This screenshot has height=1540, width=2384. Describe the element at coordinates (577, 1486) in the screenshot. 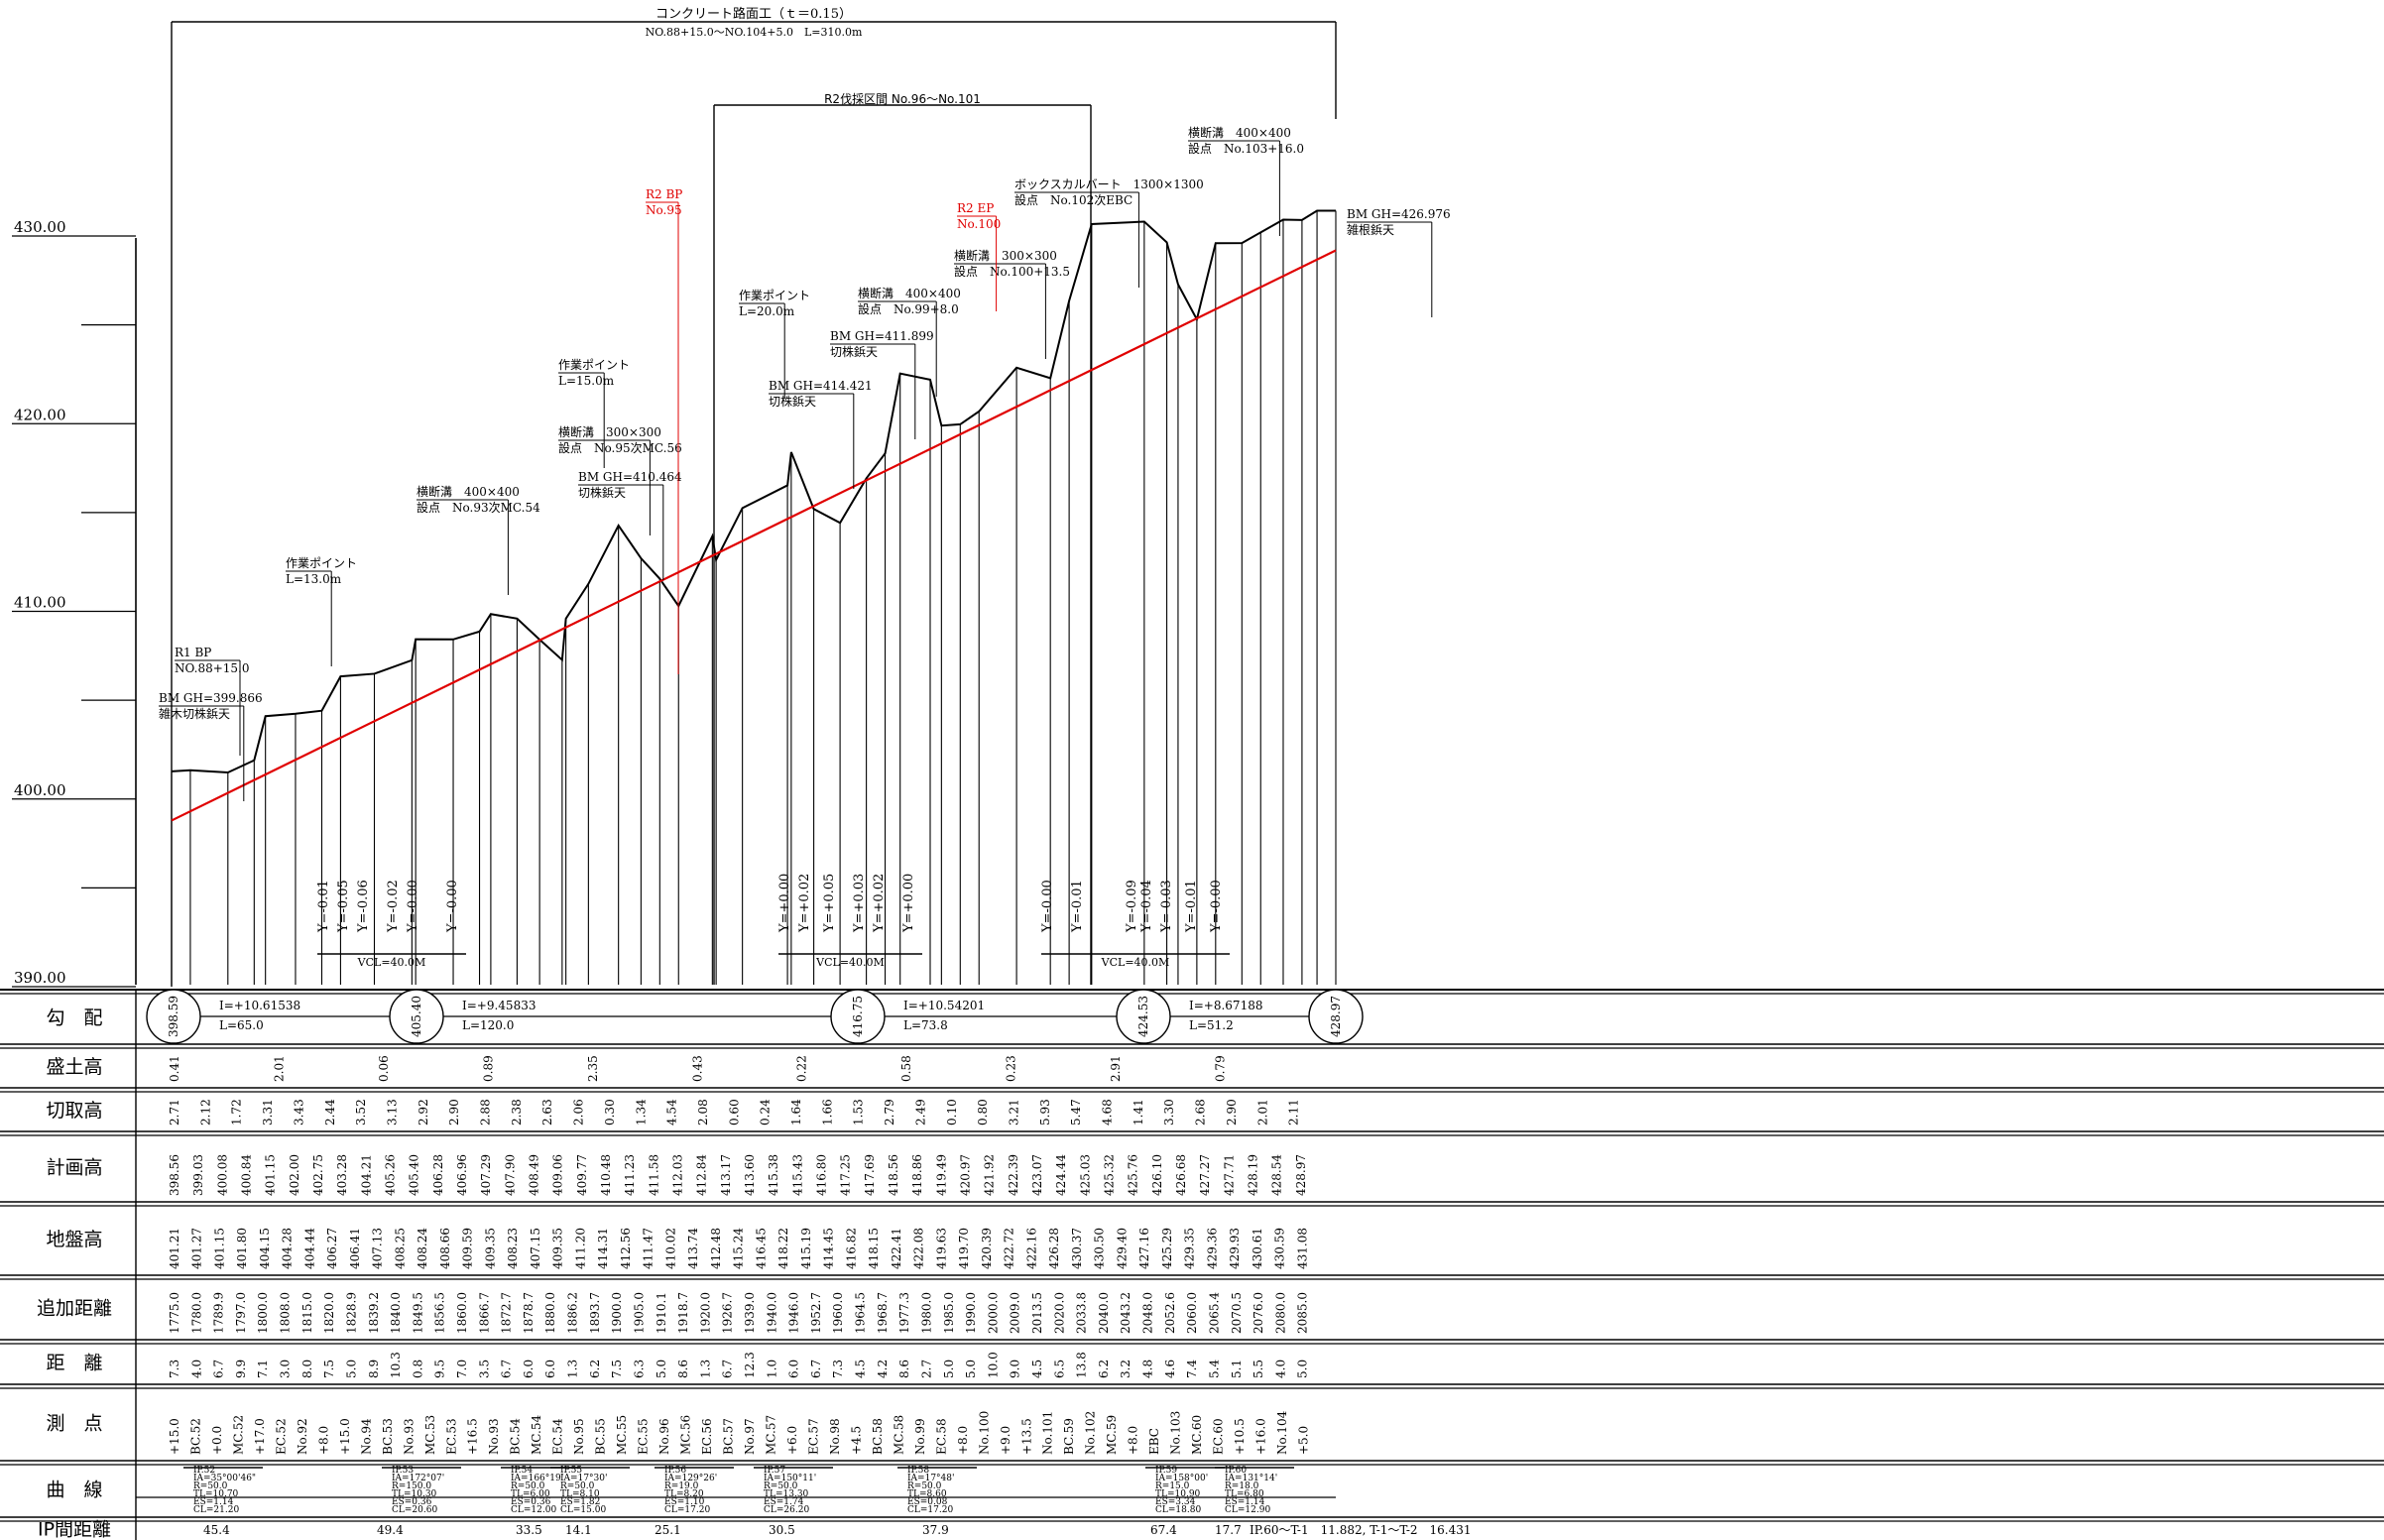

I see `curve-param: R=50.0` at that location.